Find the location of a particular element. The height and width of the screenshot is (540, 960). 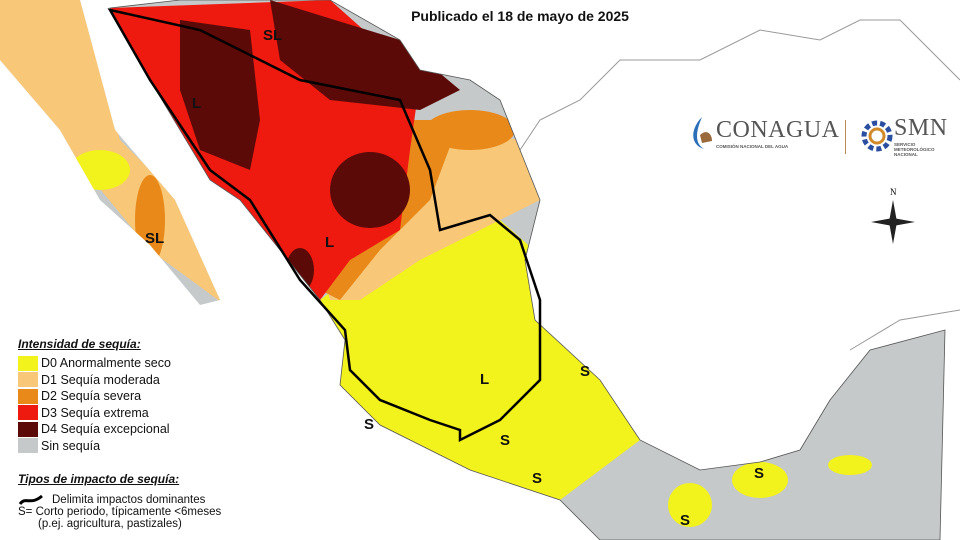

legend-item-d3: D3 Sequía extrema is located at coordinates (94, 413).